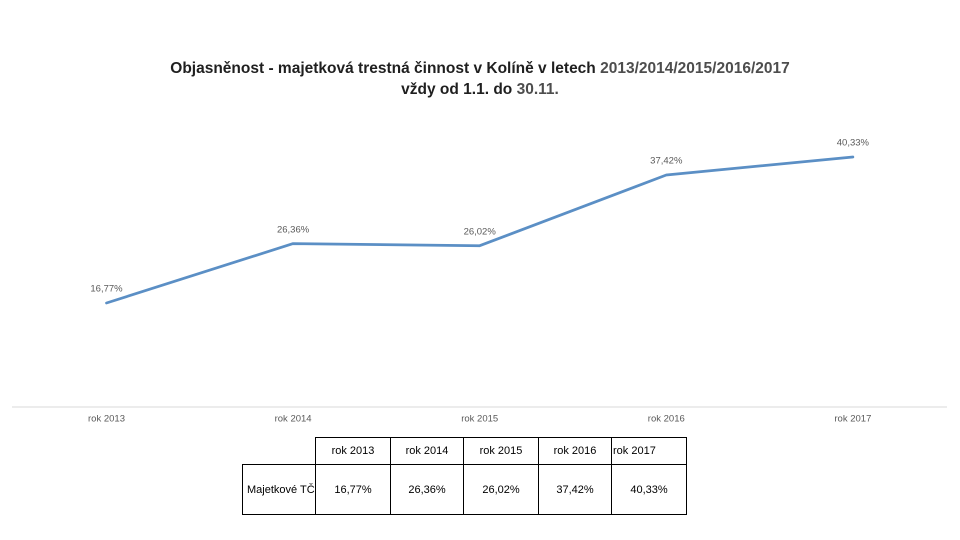 This screenshot has height=540, width=960. What do you see at coordinates (575, 489) in the screenshot?
I see `table-value-cell: 37,42%` at bounding box center [575, 489].